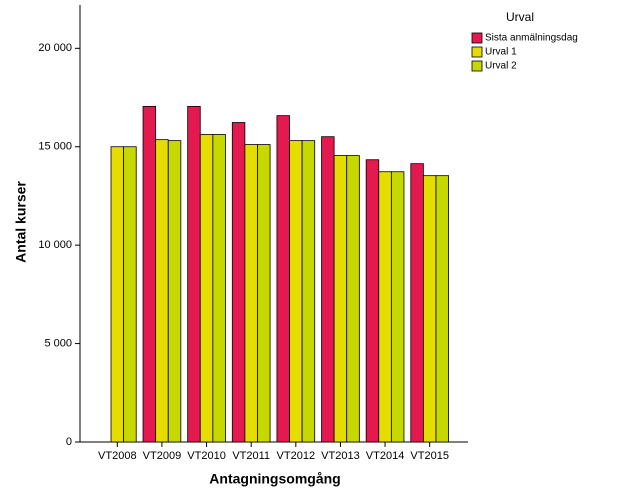 Image resolution: width=625 pixels, height=500 pixels. Describe the element at coordinates (21, 222) in the screenshot. I see `y-axis-label: Antal kurser` at that location.